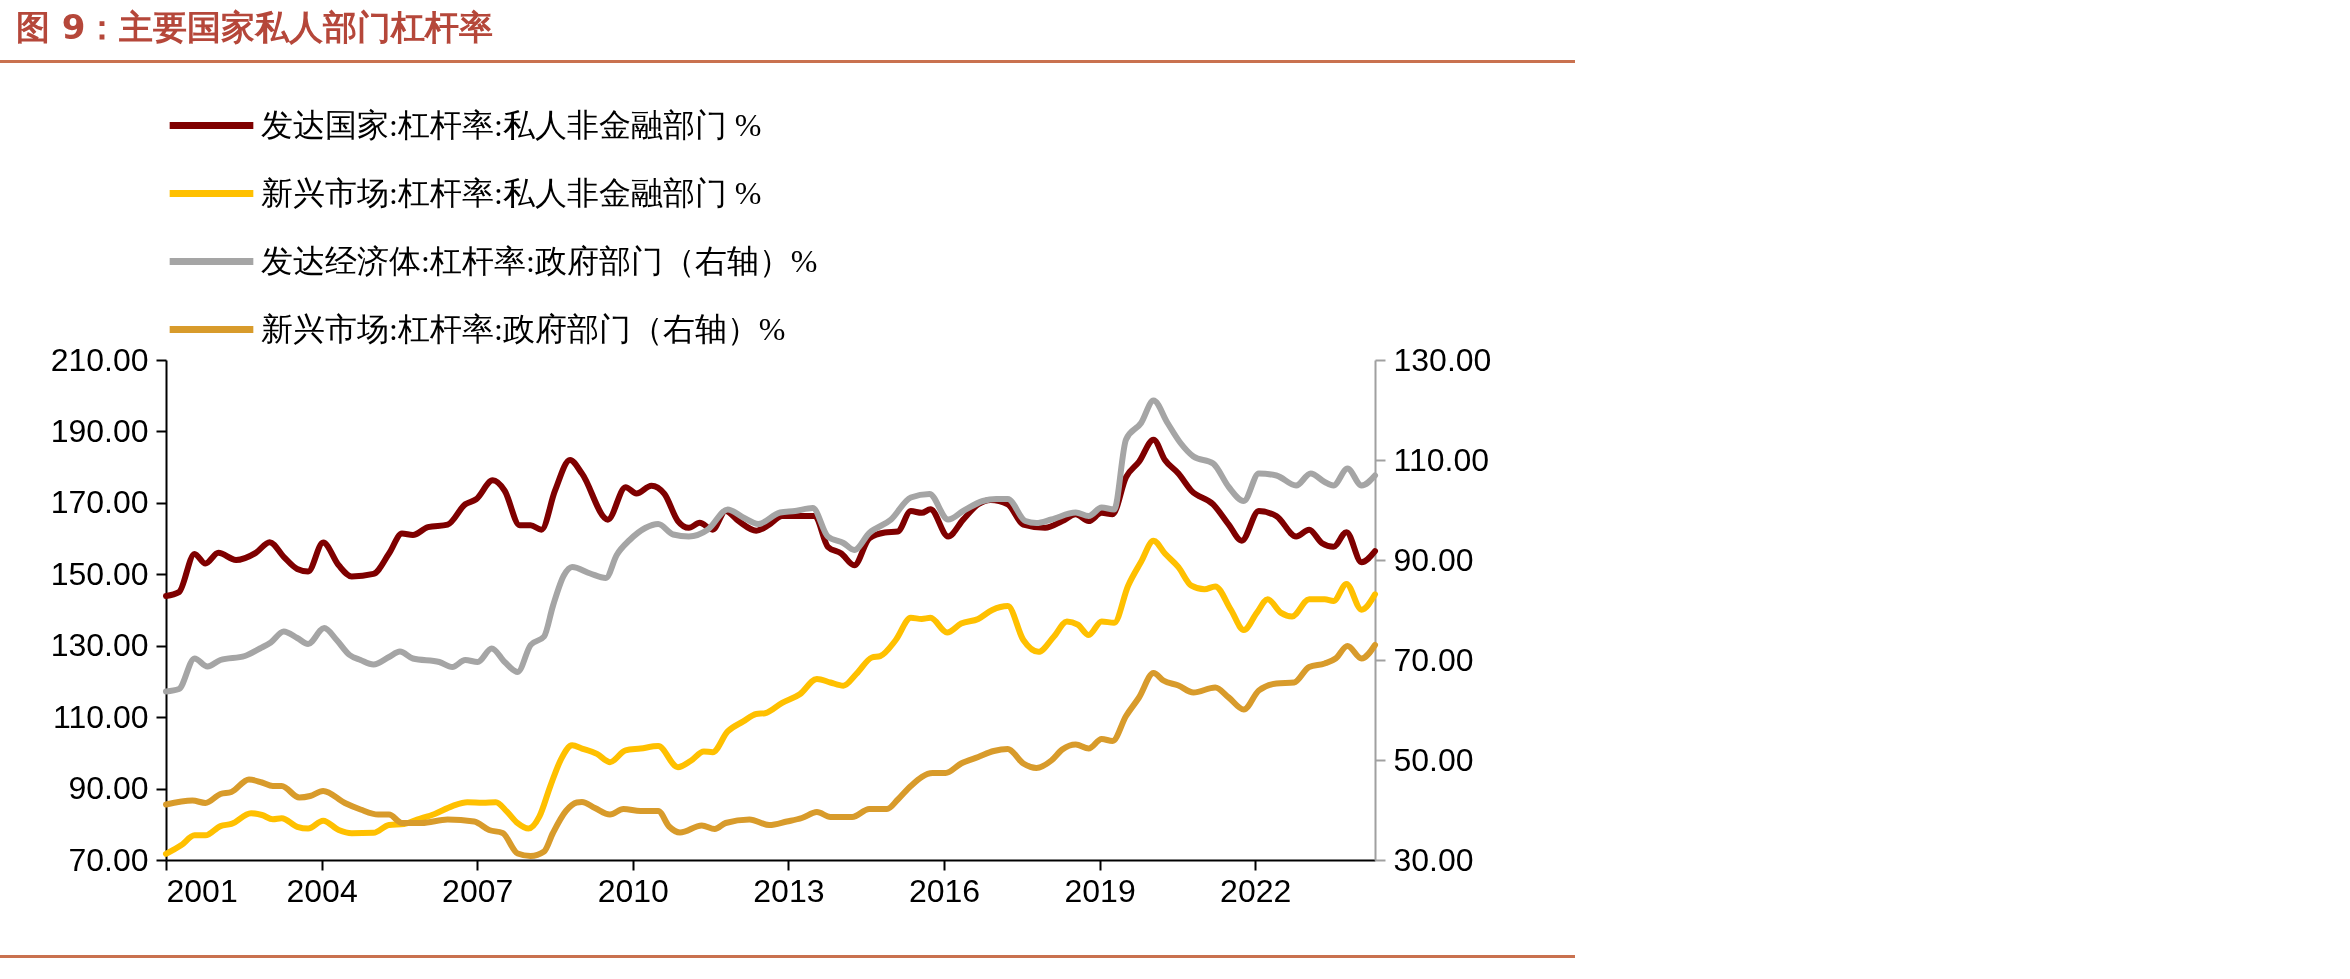 This screenshot has height=979, width=2350. Describe the element at coordinates (202, 890) in the screenshot. I see `x-tick-label: 2001` at that location.